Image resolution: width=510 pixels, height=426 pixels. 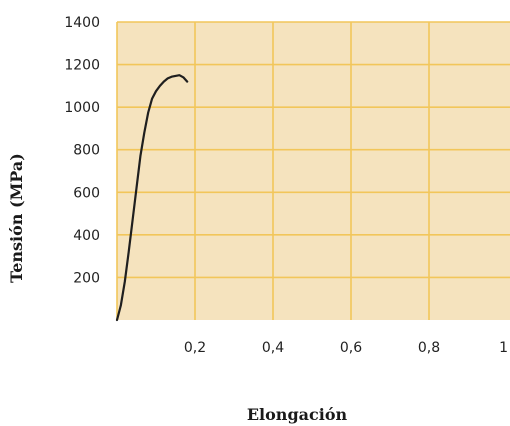 I want to click on x-tick-labels: 0,2 0,4 0,6 0,8 1, so click(x=346, y=348).